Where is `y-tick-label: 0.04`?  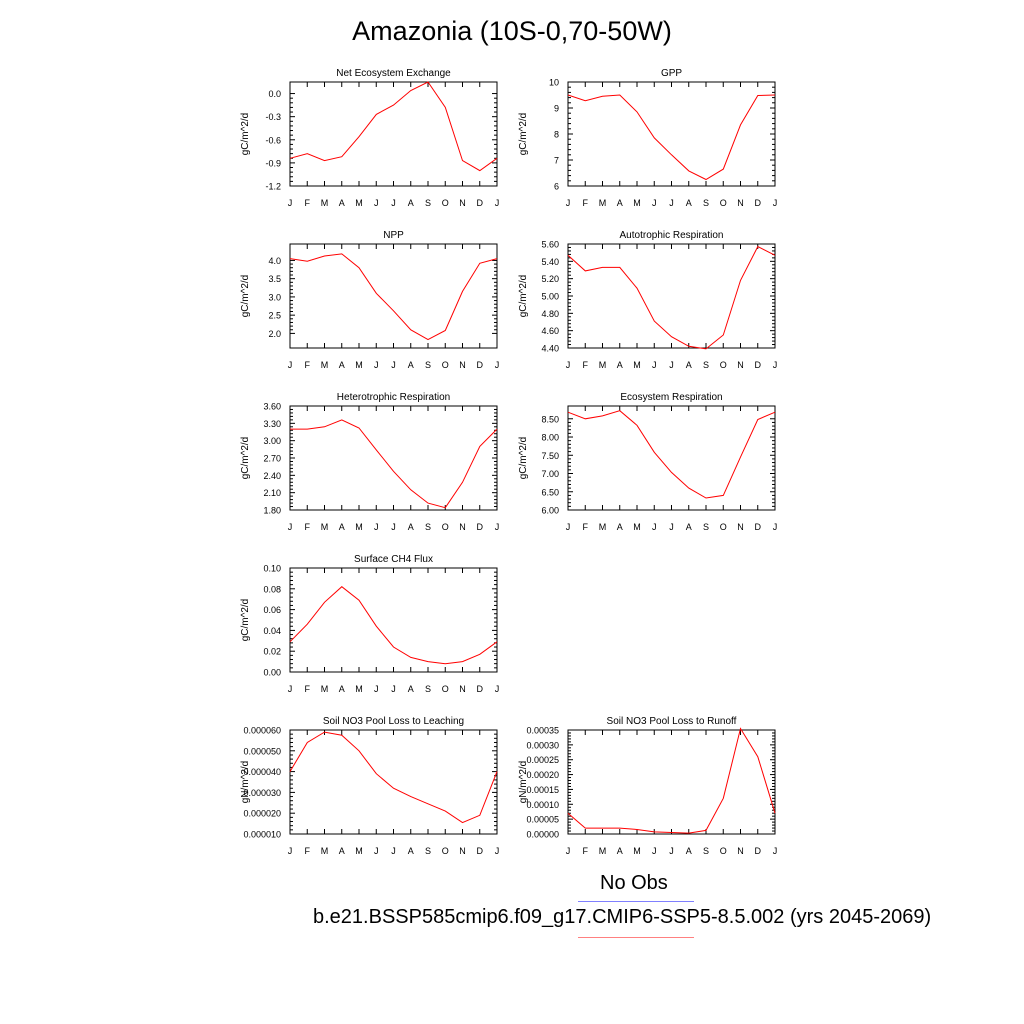 y-tick-label: 0.04 is located at coordinates (272, 631).